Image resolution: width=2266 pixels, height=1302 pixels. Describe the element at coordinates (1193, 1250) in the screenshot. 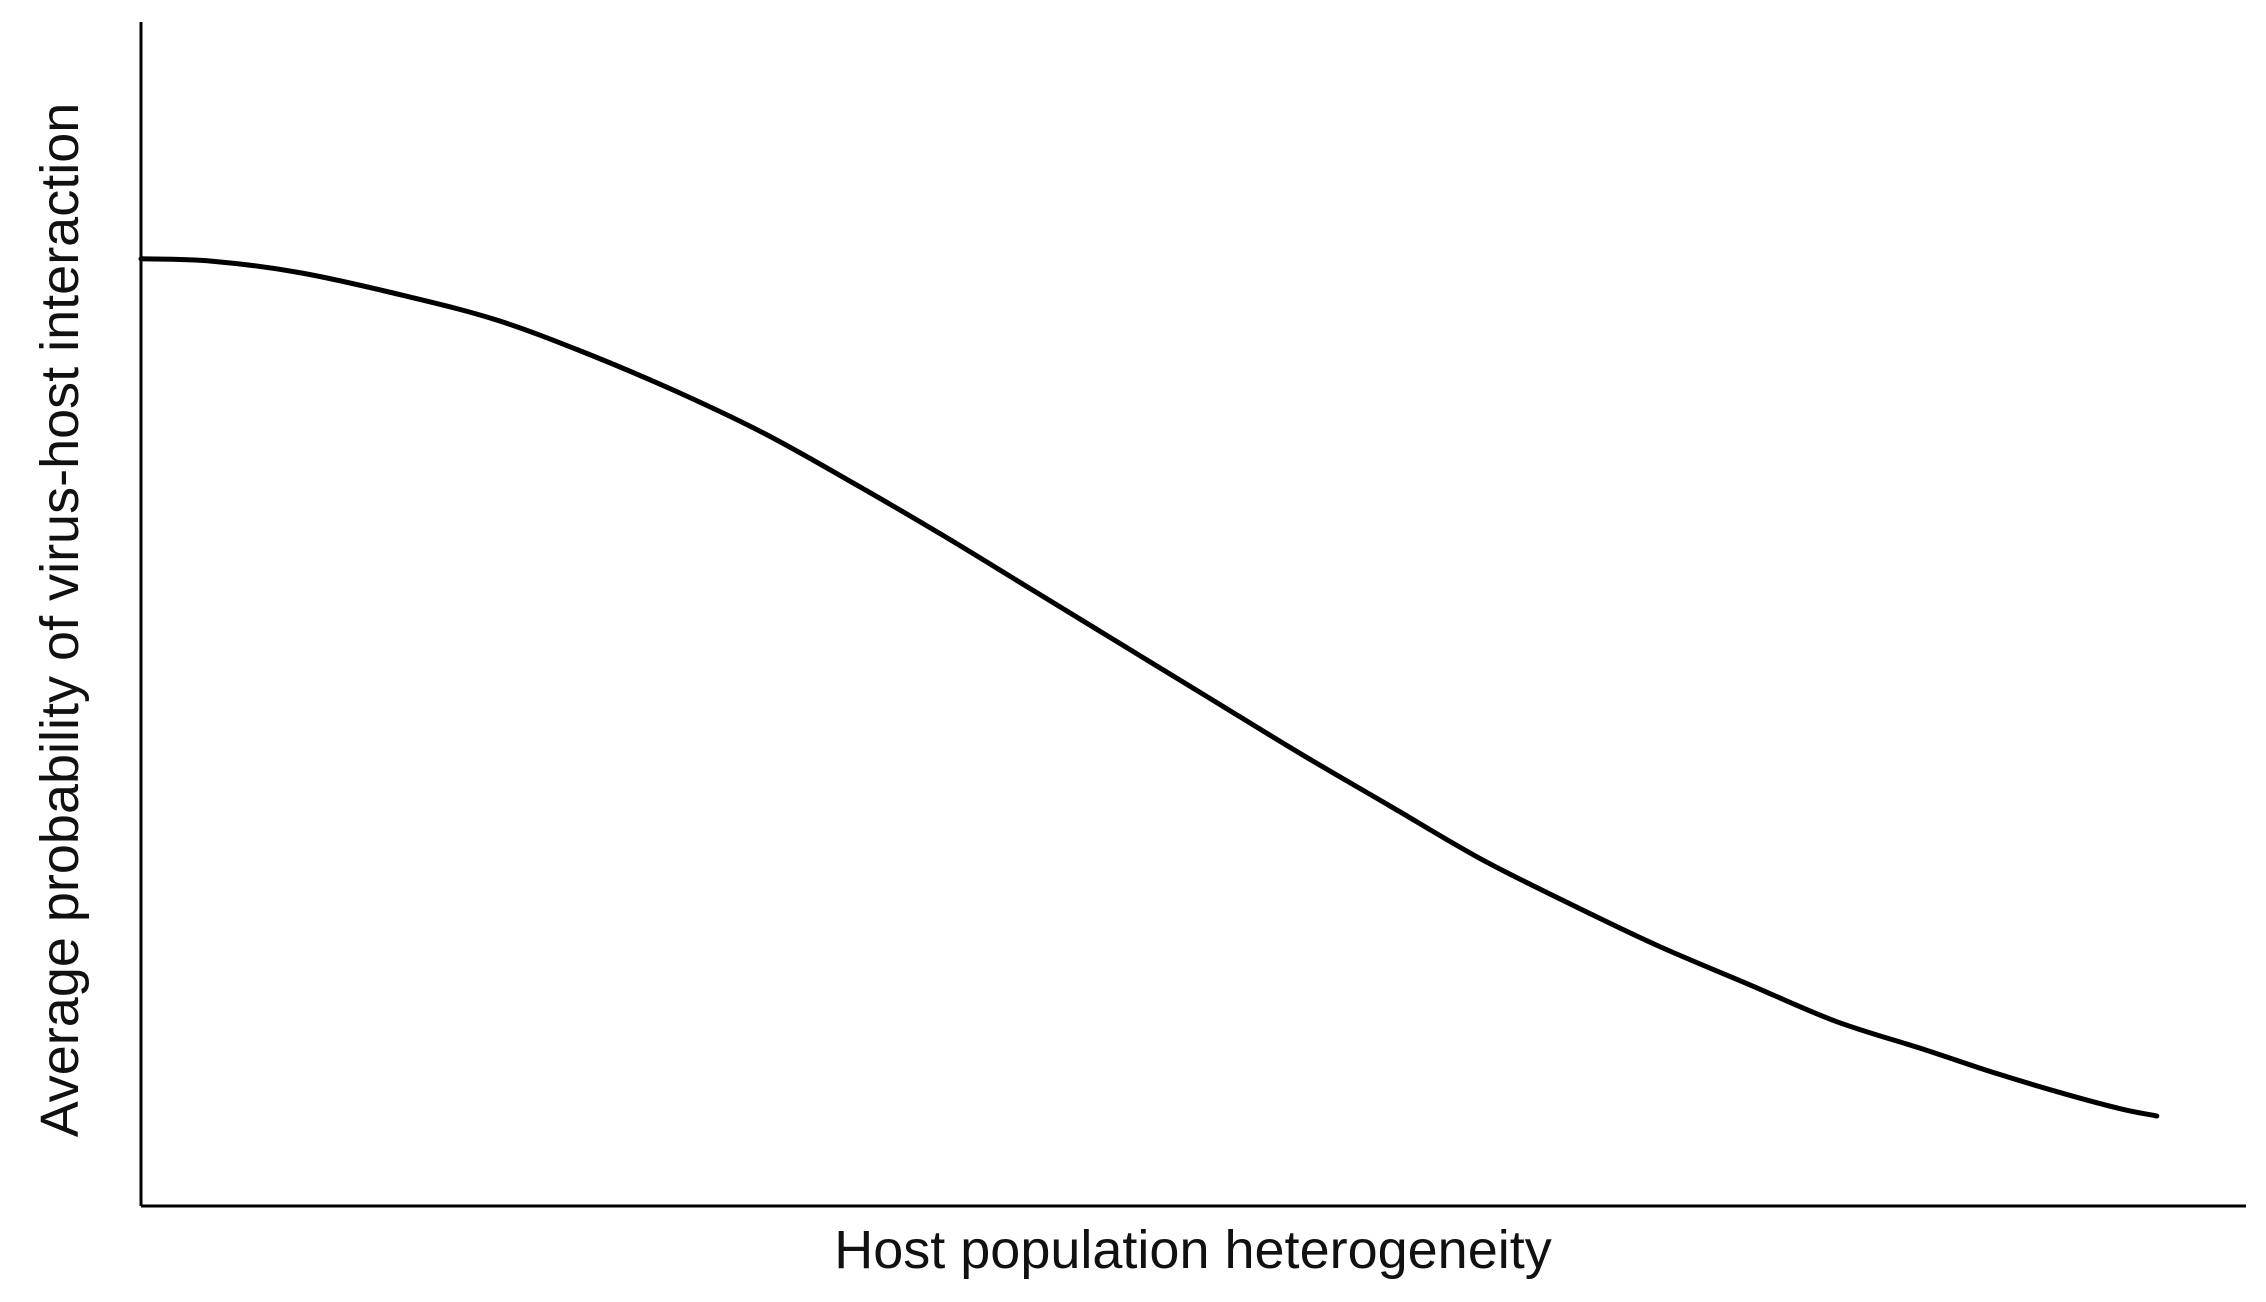

I see `x-axis-label: Host population heterogeneity` at that location.